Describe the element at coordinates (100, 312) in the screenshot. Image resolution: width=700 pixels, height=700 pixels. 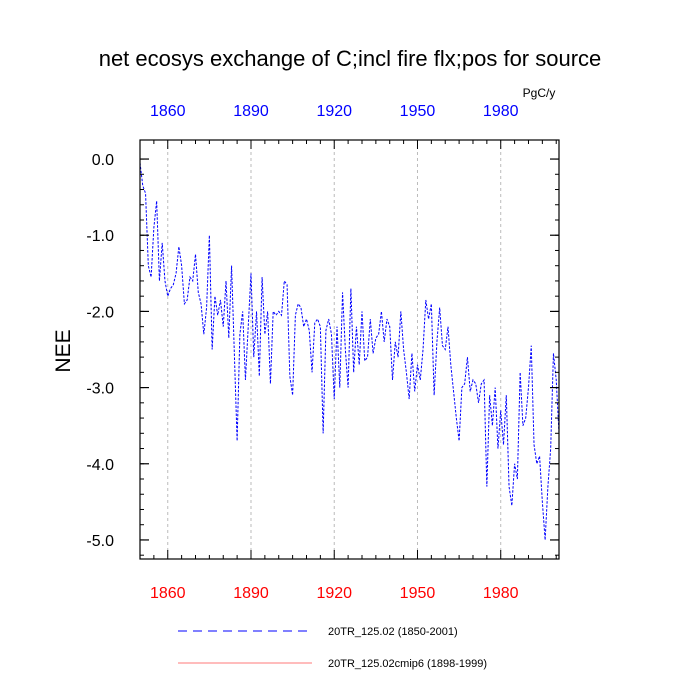
I see `y-tick-label: -2.0` at that location.